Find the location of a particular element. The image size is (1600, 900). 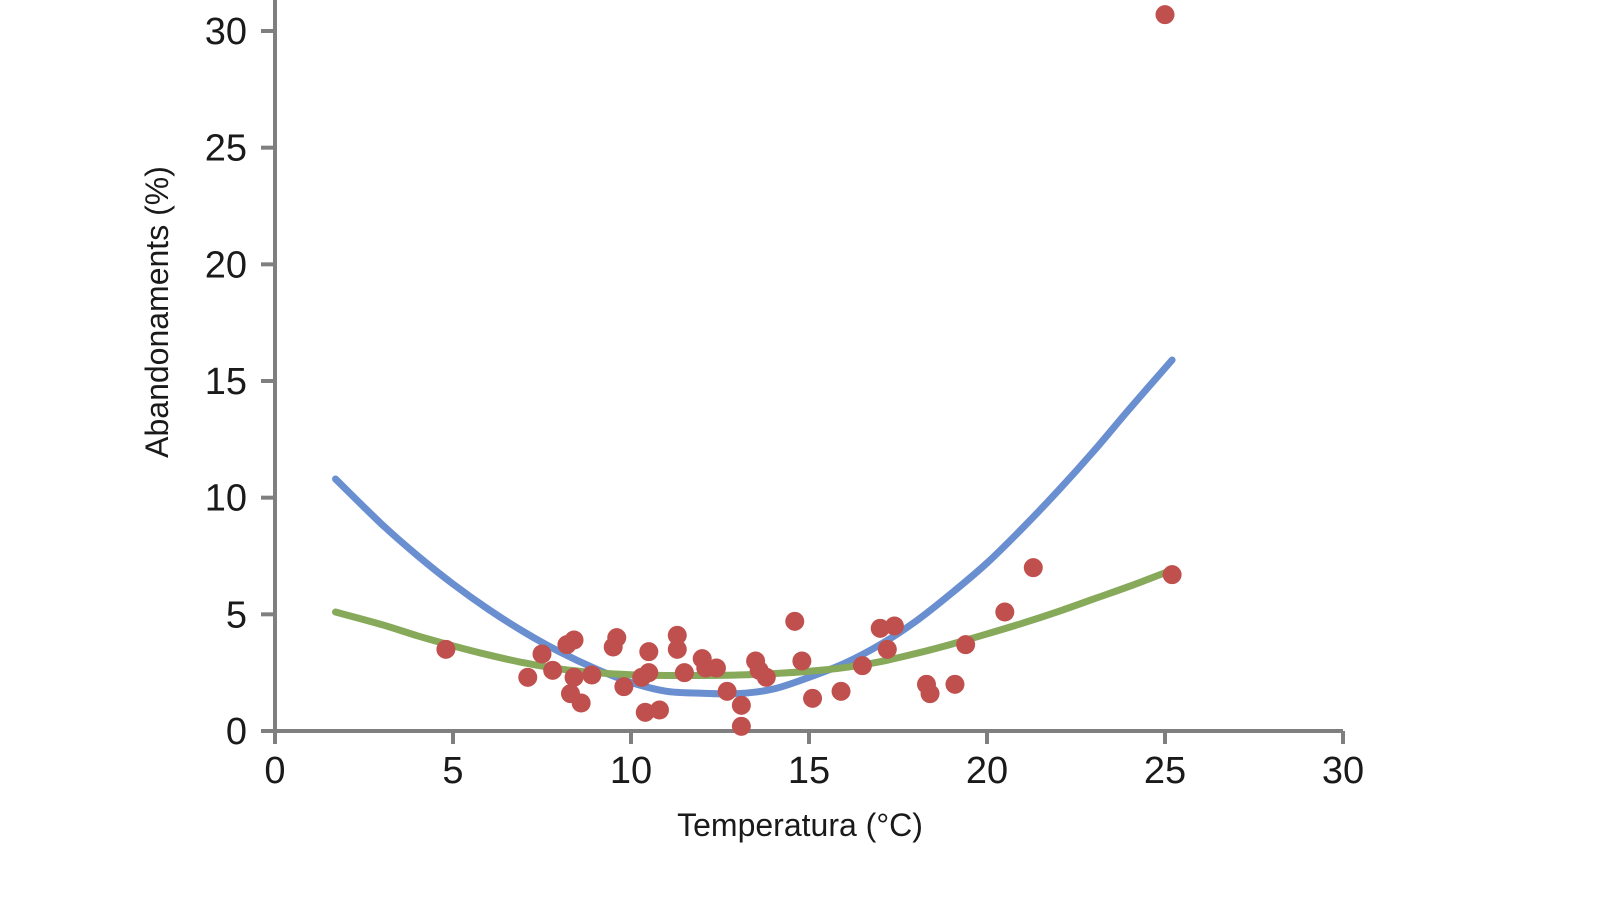

y-tick-label: 30 is located at coordinates (226, 32).